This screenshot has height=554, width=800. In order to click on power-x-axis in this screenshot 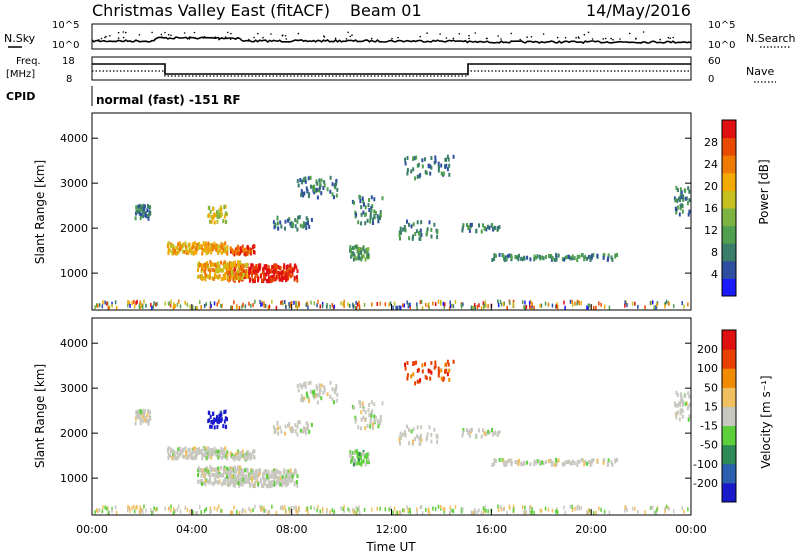, I will do `click(391, 307)`.